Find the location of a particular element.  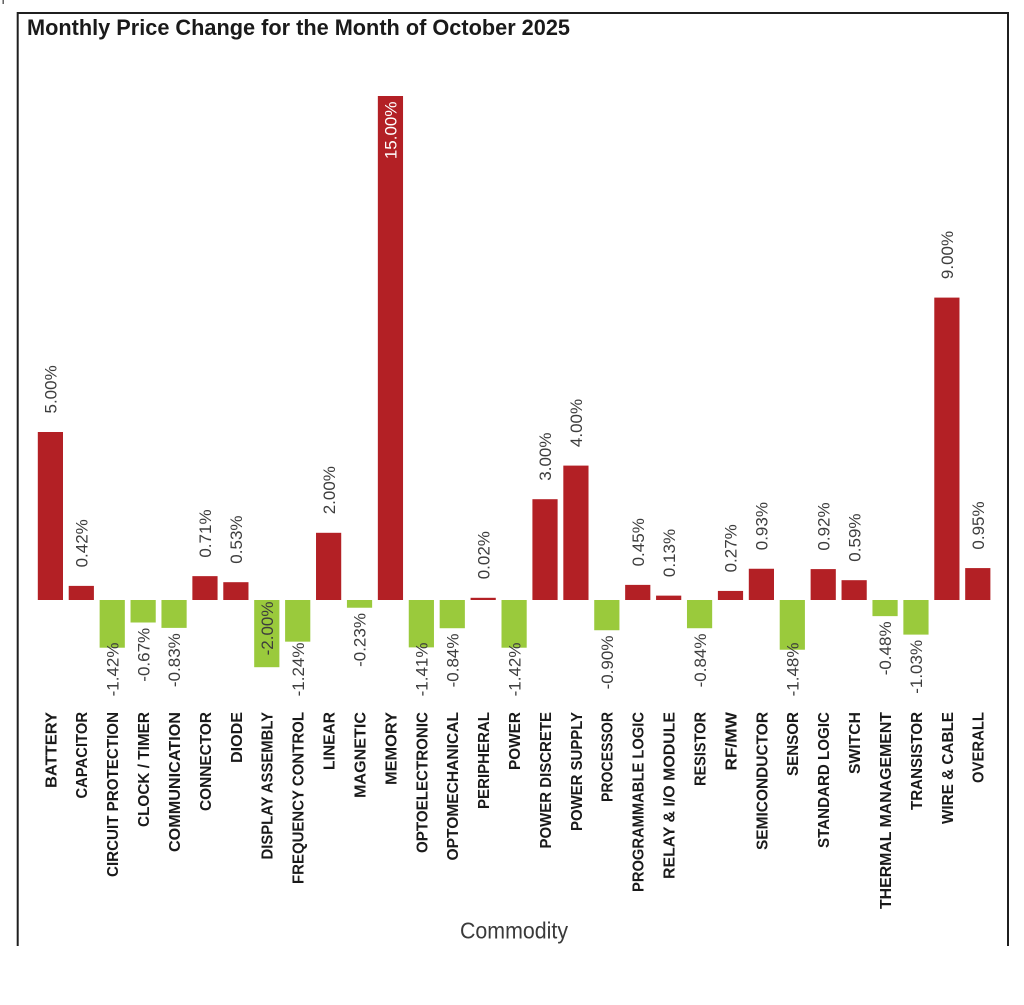

svg-text: 0.02% is located at coordinates (483, 555).